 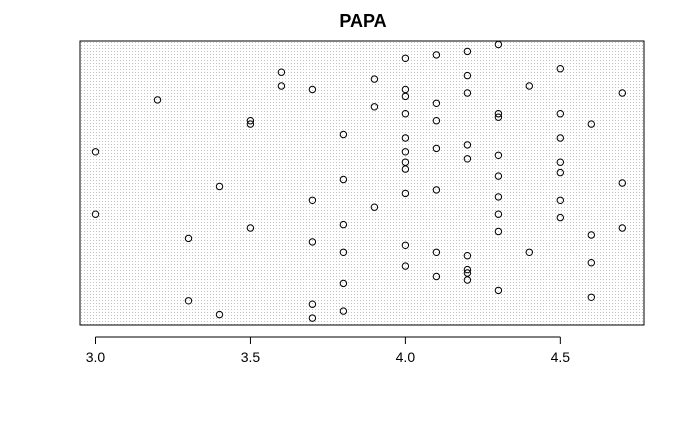 What do you see at coordinates (362, 21) in the screenshot?
I see `chart-title: PAPA` at bounding box center [362, 21].